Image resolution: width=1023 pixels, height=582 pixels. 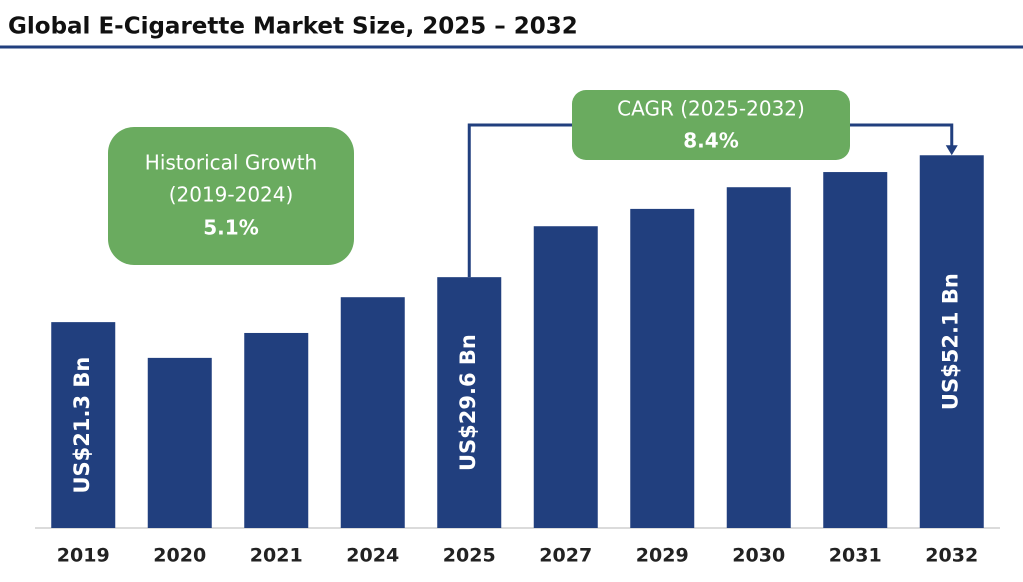 What do you see at coordinates (276, 556) in the screenshot?
I see `x-tick-label: 2021` at bounding box center [276, 556].